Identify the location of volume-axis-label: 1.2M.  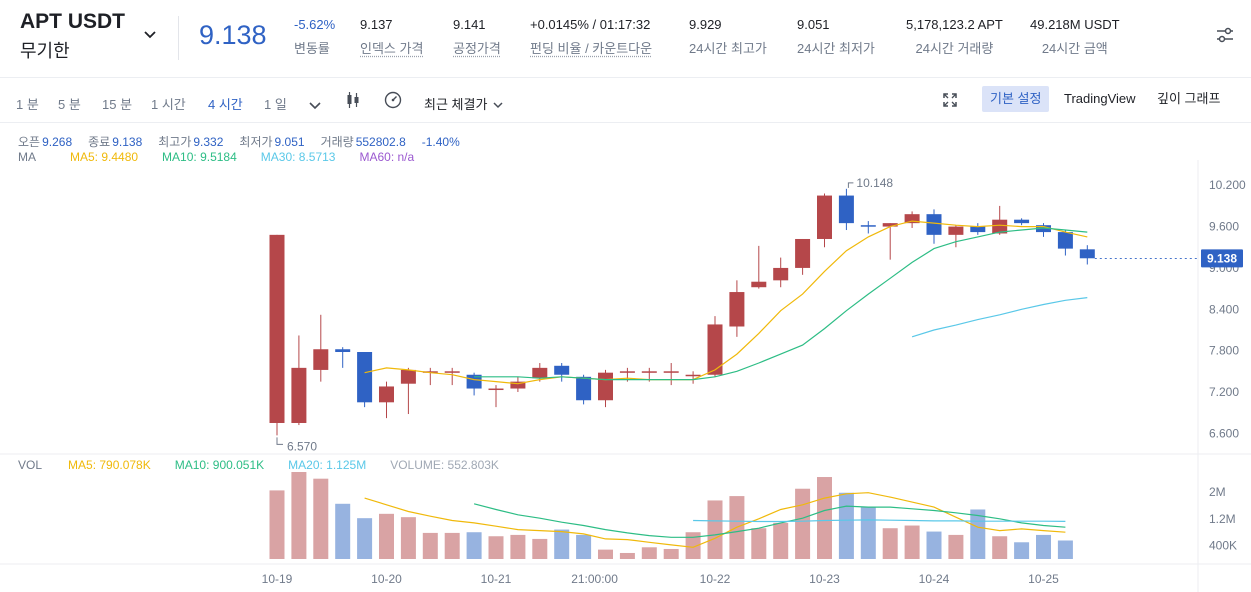
(1222, 519).